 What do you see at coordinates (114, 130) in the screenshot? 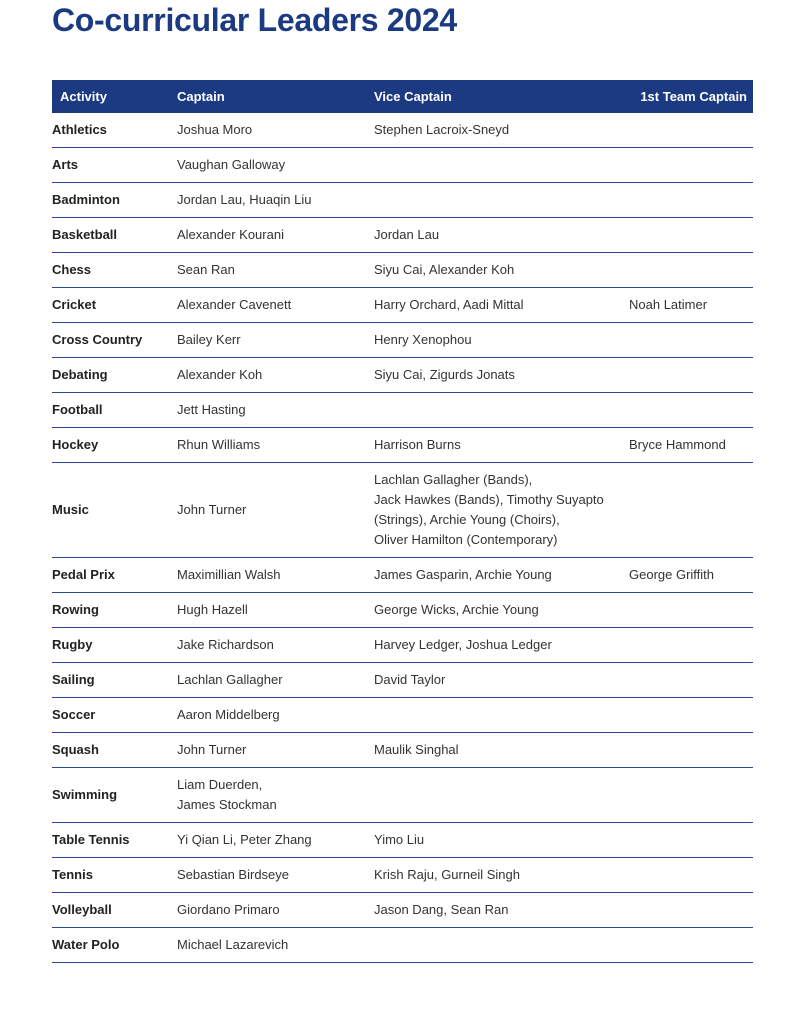
I see `activity-cell: Athletics` at bounding box center [114, 130].